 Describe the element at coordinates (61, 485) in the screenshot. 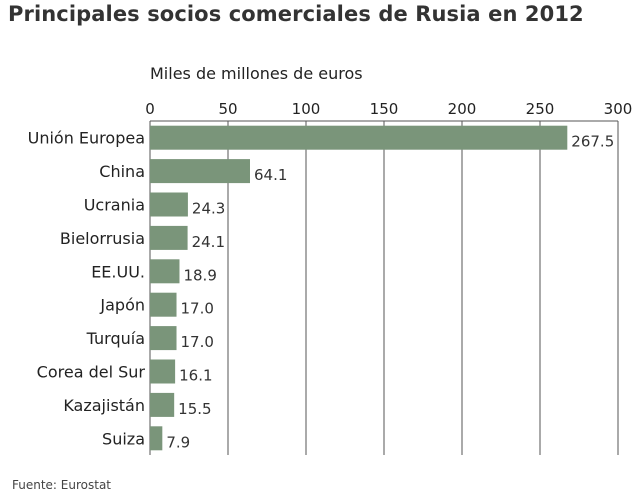

I see `source-note: Fuente: Eurostat` at that location.